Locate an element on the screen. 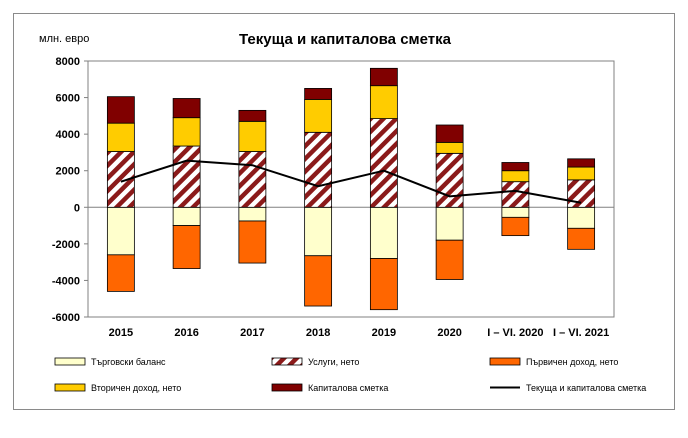 The height and width of the screenshot is (438, 688). y-tick-label: 4000 is located at coordinates (68, 135).